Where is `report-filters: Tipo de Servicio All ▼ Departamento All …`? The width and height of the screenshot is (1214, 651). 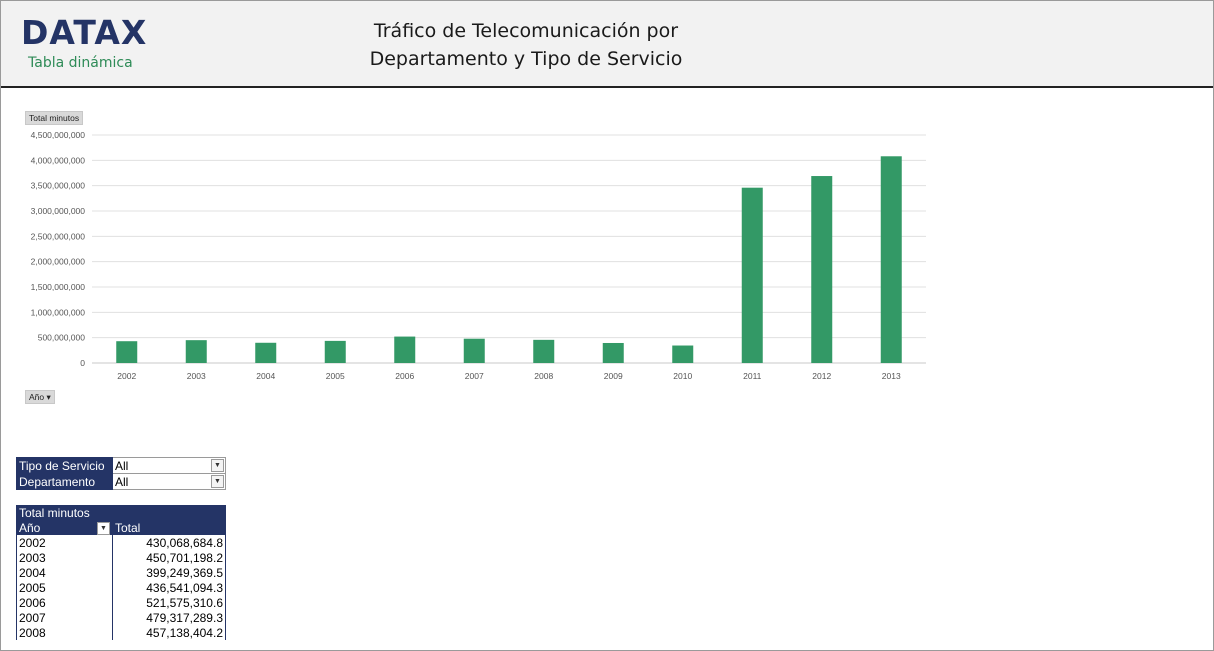
report-filters: Tipo de Servicio All ▼ Departamento All … is located at coordinates (121, 473).